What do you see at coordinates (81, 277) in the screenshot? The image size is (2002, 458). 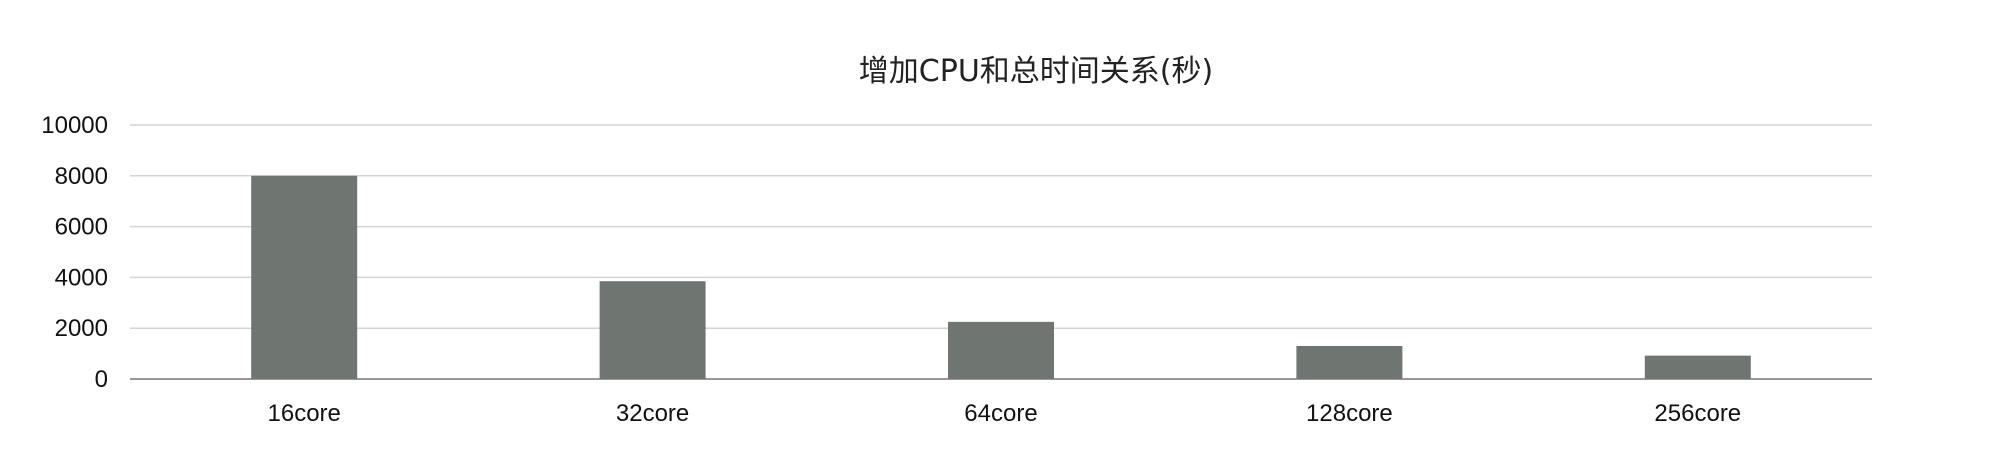 I see `y-tick-label: 4000` at bounding box center [81, 277].